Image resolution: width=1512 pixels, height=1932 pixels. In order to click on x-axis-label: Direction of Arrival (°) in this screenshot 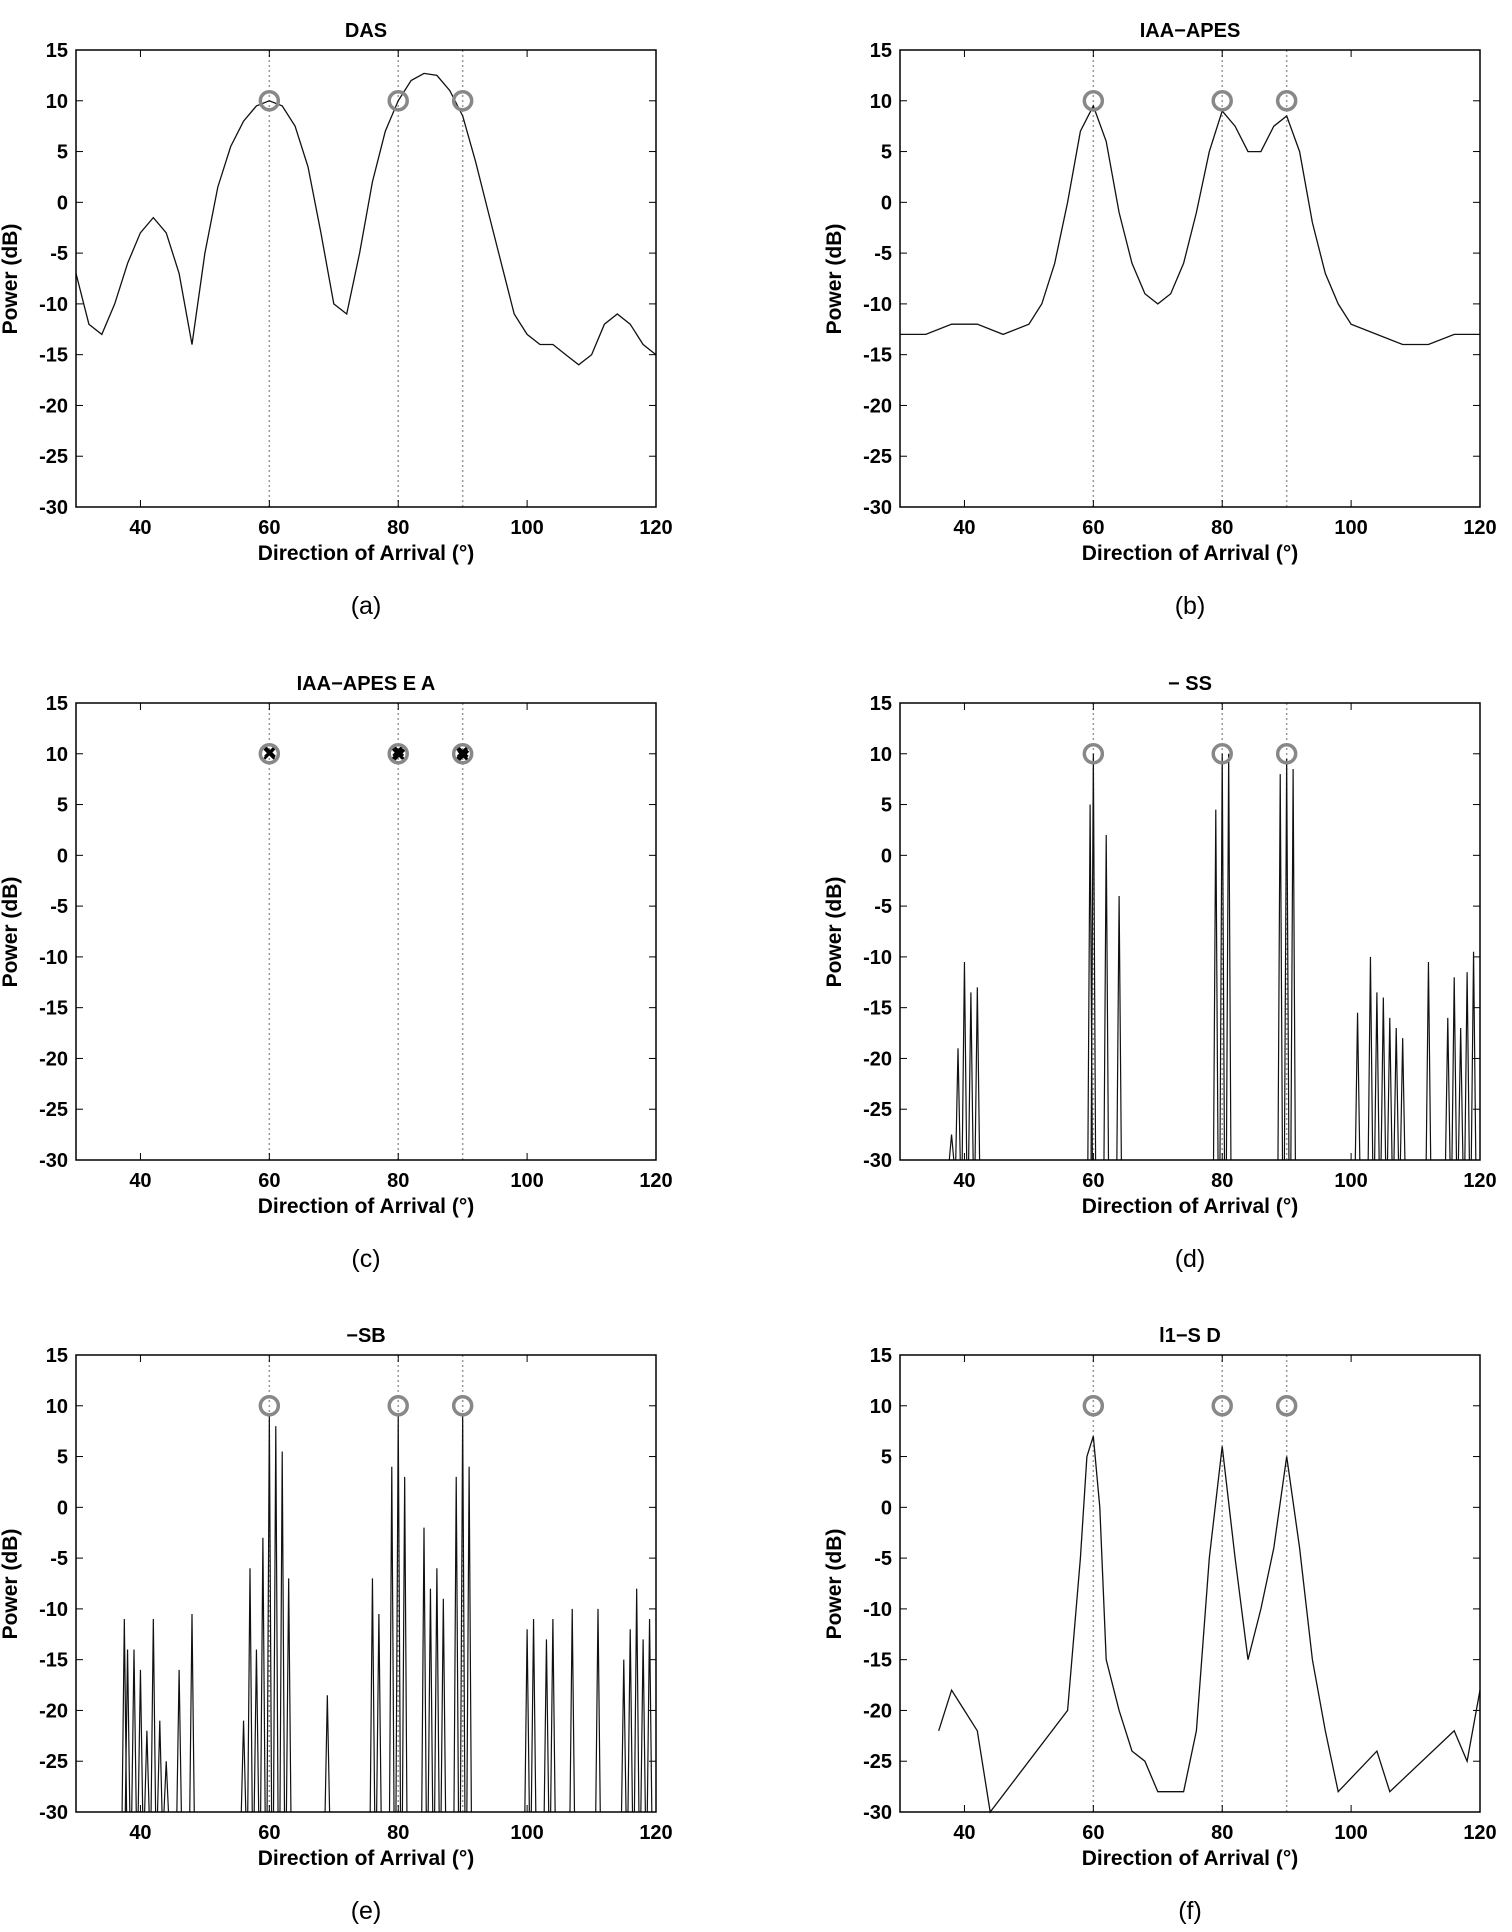, I will do `click(366, 553)`.